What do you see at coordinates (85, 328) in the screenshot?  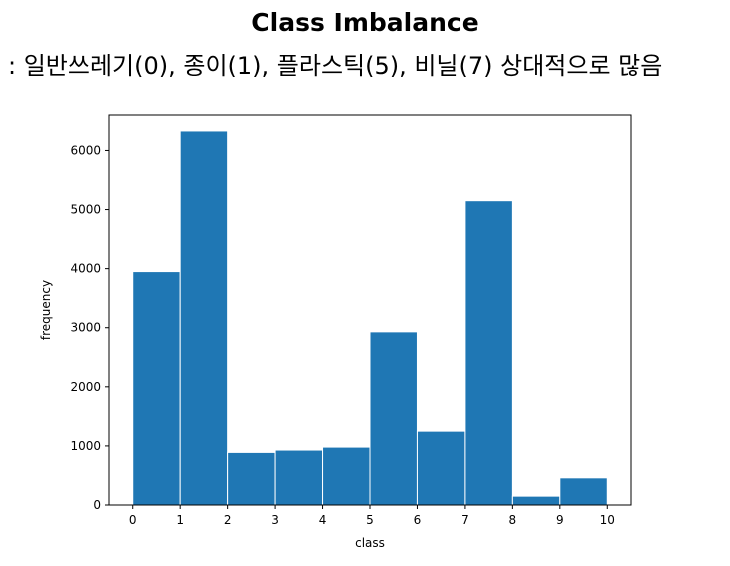 I see `y-tick-label: 3000` at bounding box center [85, 328].